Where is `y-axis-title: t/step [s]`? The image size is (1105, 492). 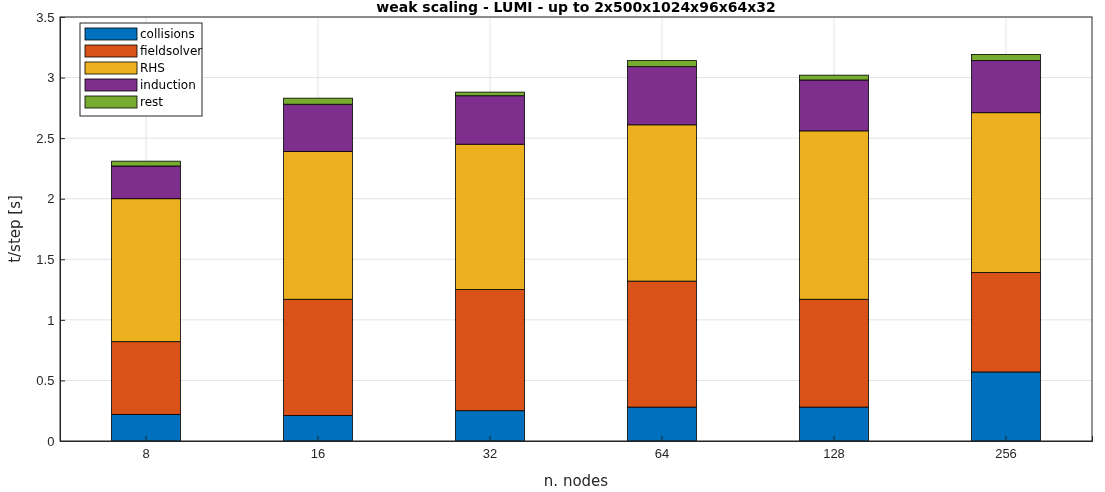
y-axis-title: t/step [s] is located at coordinates (15, 229).